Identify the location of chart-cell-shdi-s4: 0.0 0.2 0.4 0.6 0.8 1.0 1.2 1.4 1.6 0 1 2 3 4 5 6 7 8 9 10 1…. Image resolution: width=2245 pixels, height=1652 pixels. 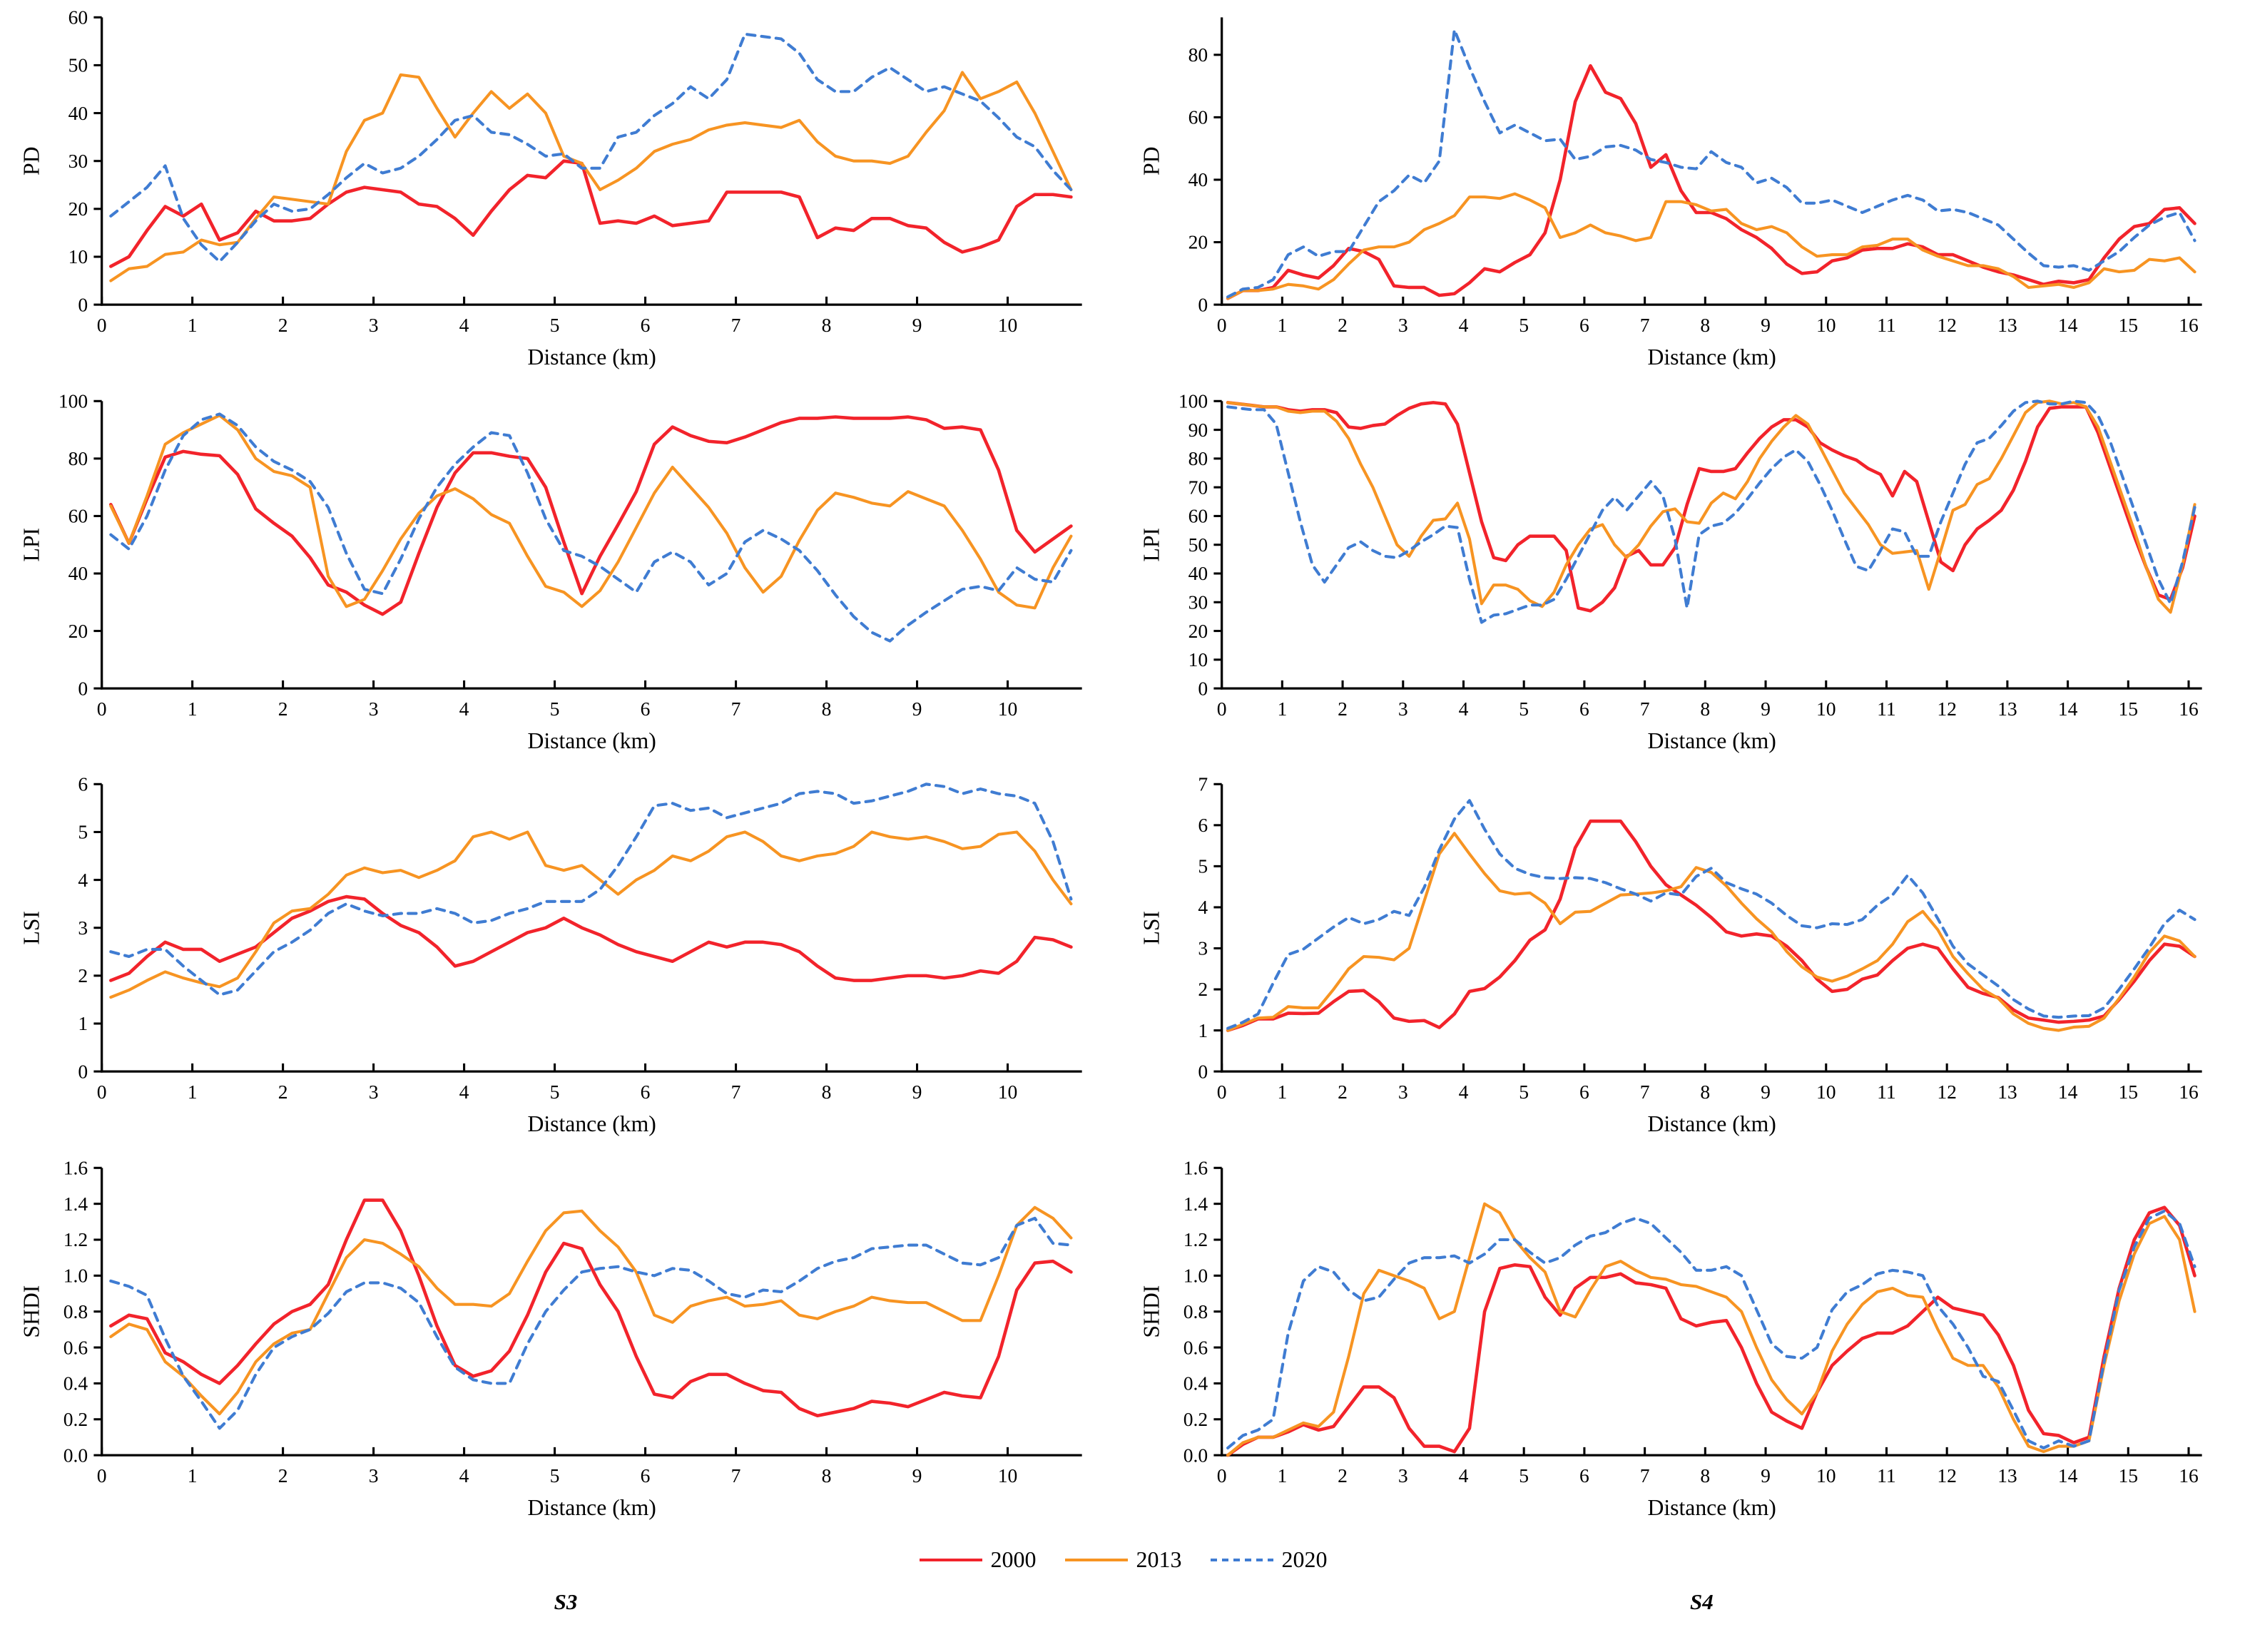
(1683, 1347).